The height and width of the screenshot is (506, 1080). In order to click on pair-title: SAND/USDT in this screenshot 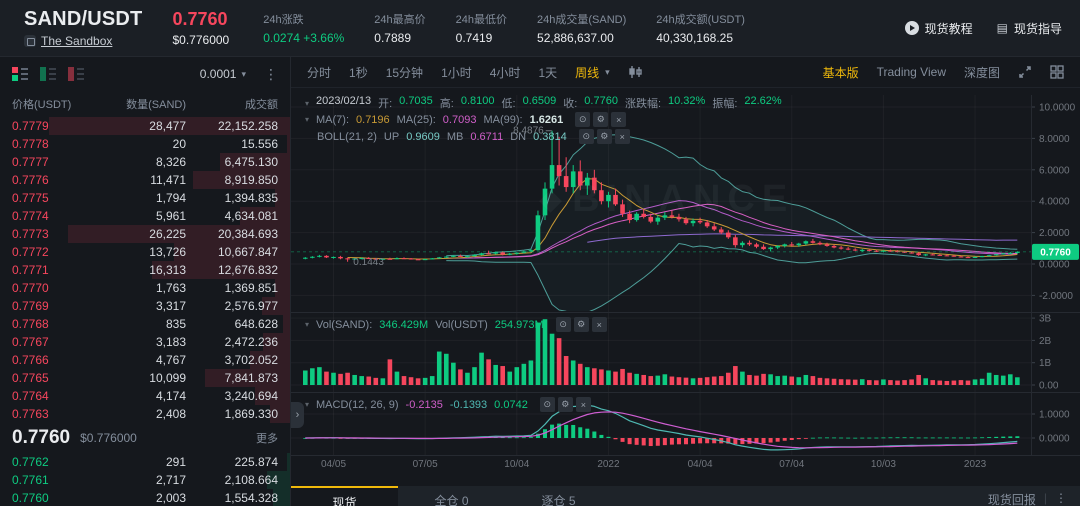, I will do `click(83, 19)`.